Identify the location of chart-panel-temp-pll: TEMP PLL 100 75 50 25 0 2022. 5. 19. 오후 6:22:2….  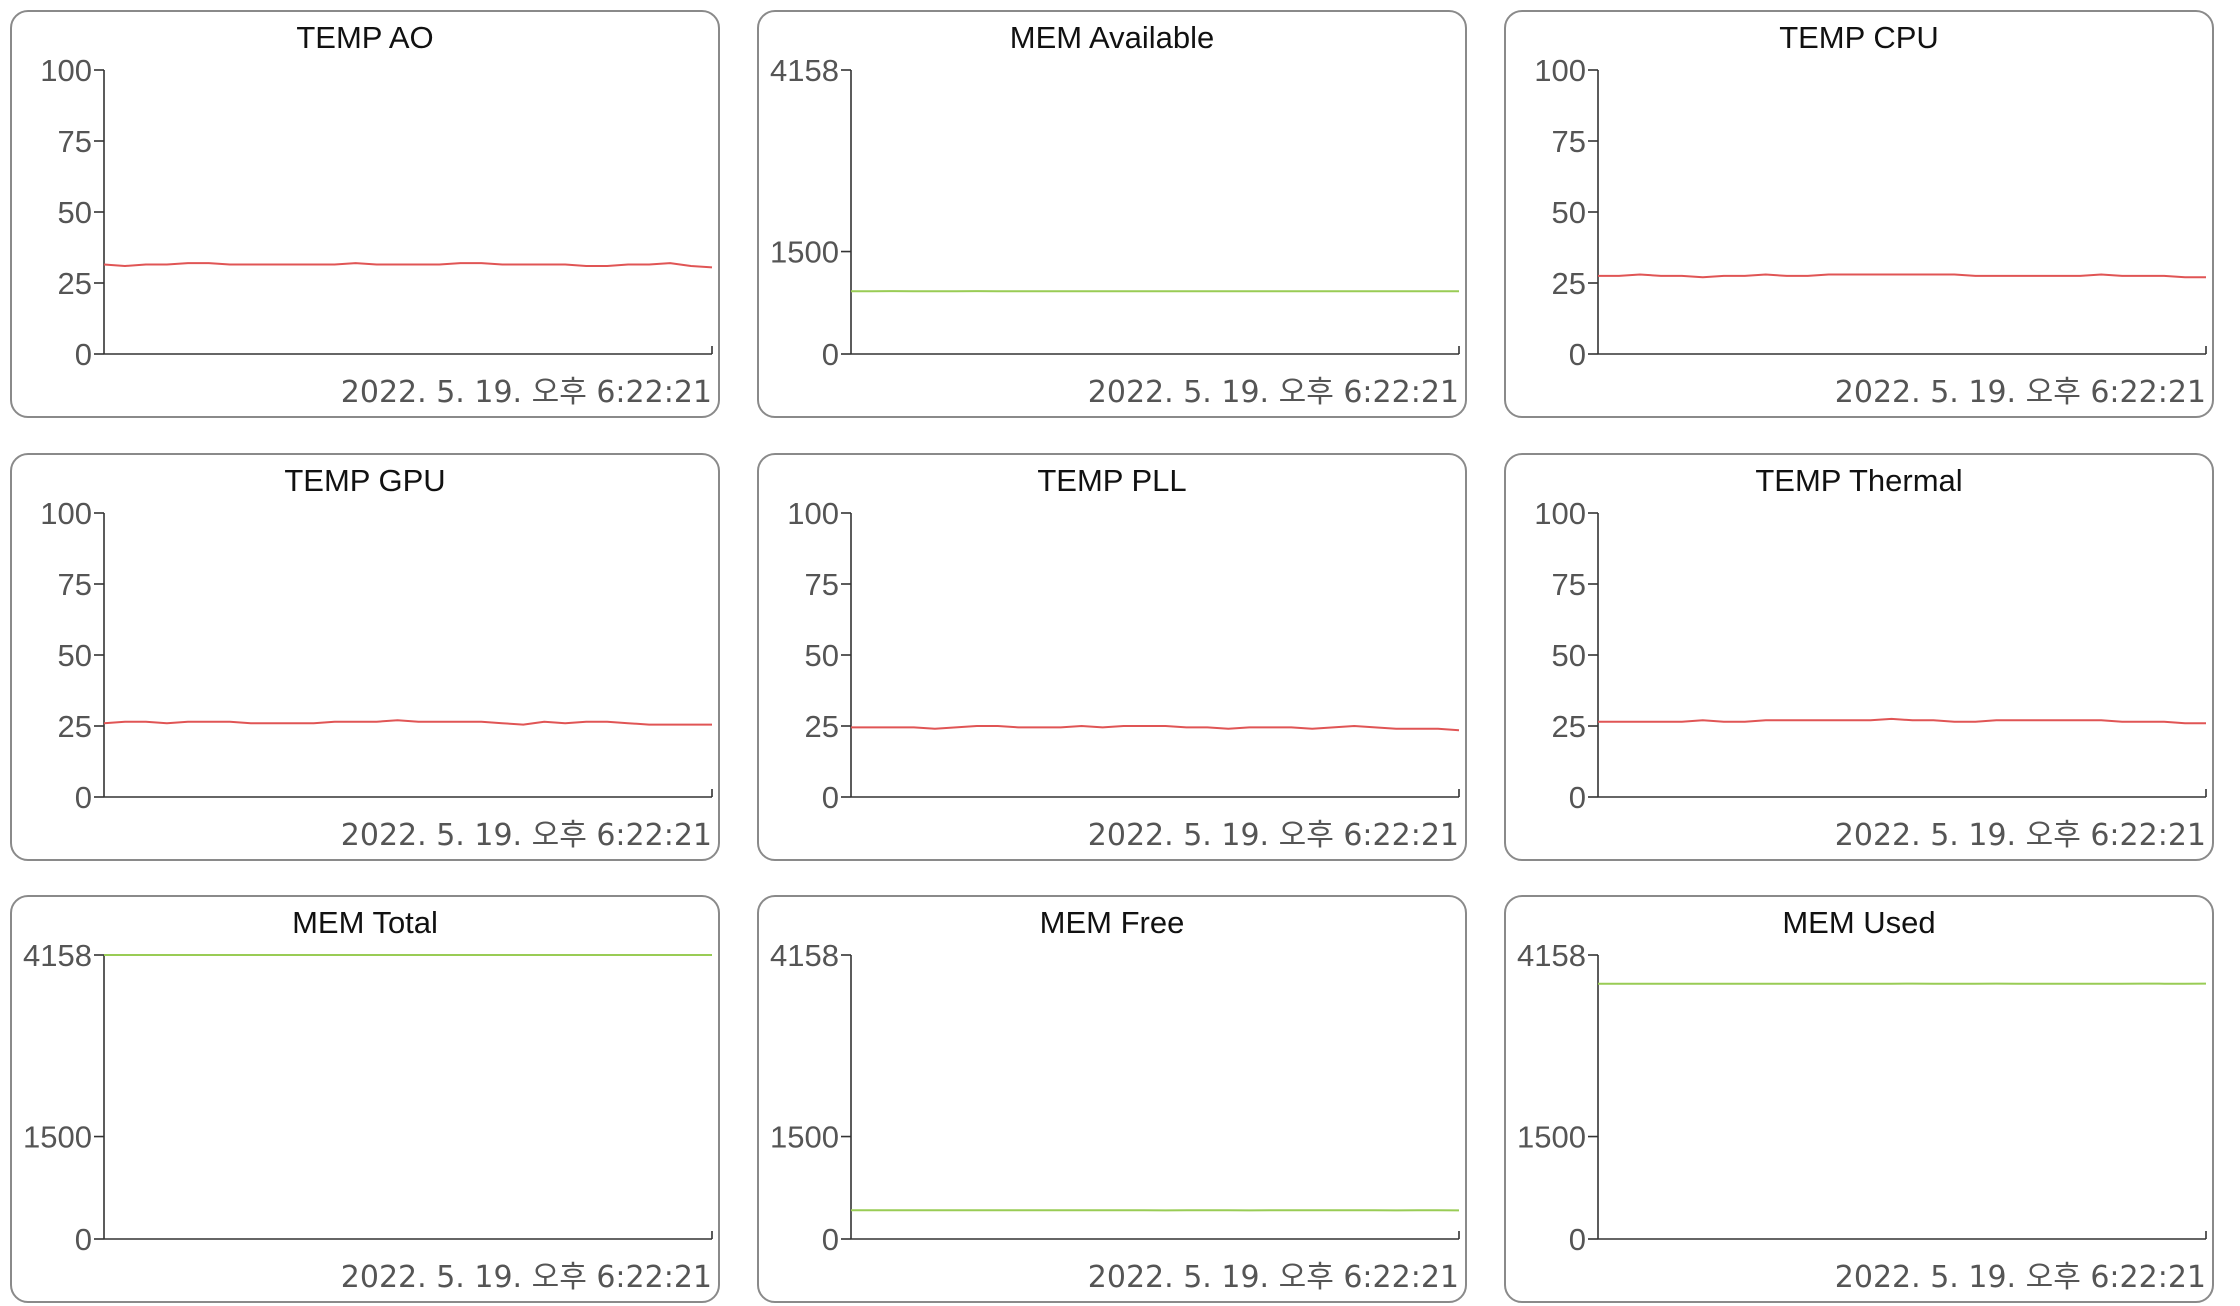
(1112, 657).